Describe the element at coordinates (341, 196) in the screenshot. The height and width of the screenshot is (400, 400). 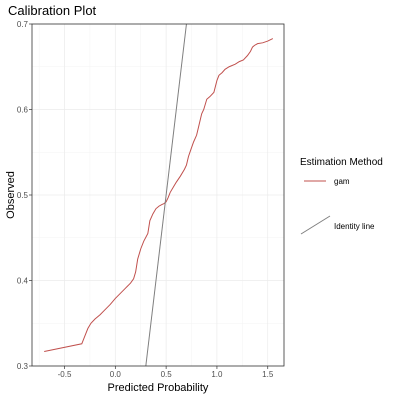
I see `legend: Estimation Method gam Identity line` at that location.